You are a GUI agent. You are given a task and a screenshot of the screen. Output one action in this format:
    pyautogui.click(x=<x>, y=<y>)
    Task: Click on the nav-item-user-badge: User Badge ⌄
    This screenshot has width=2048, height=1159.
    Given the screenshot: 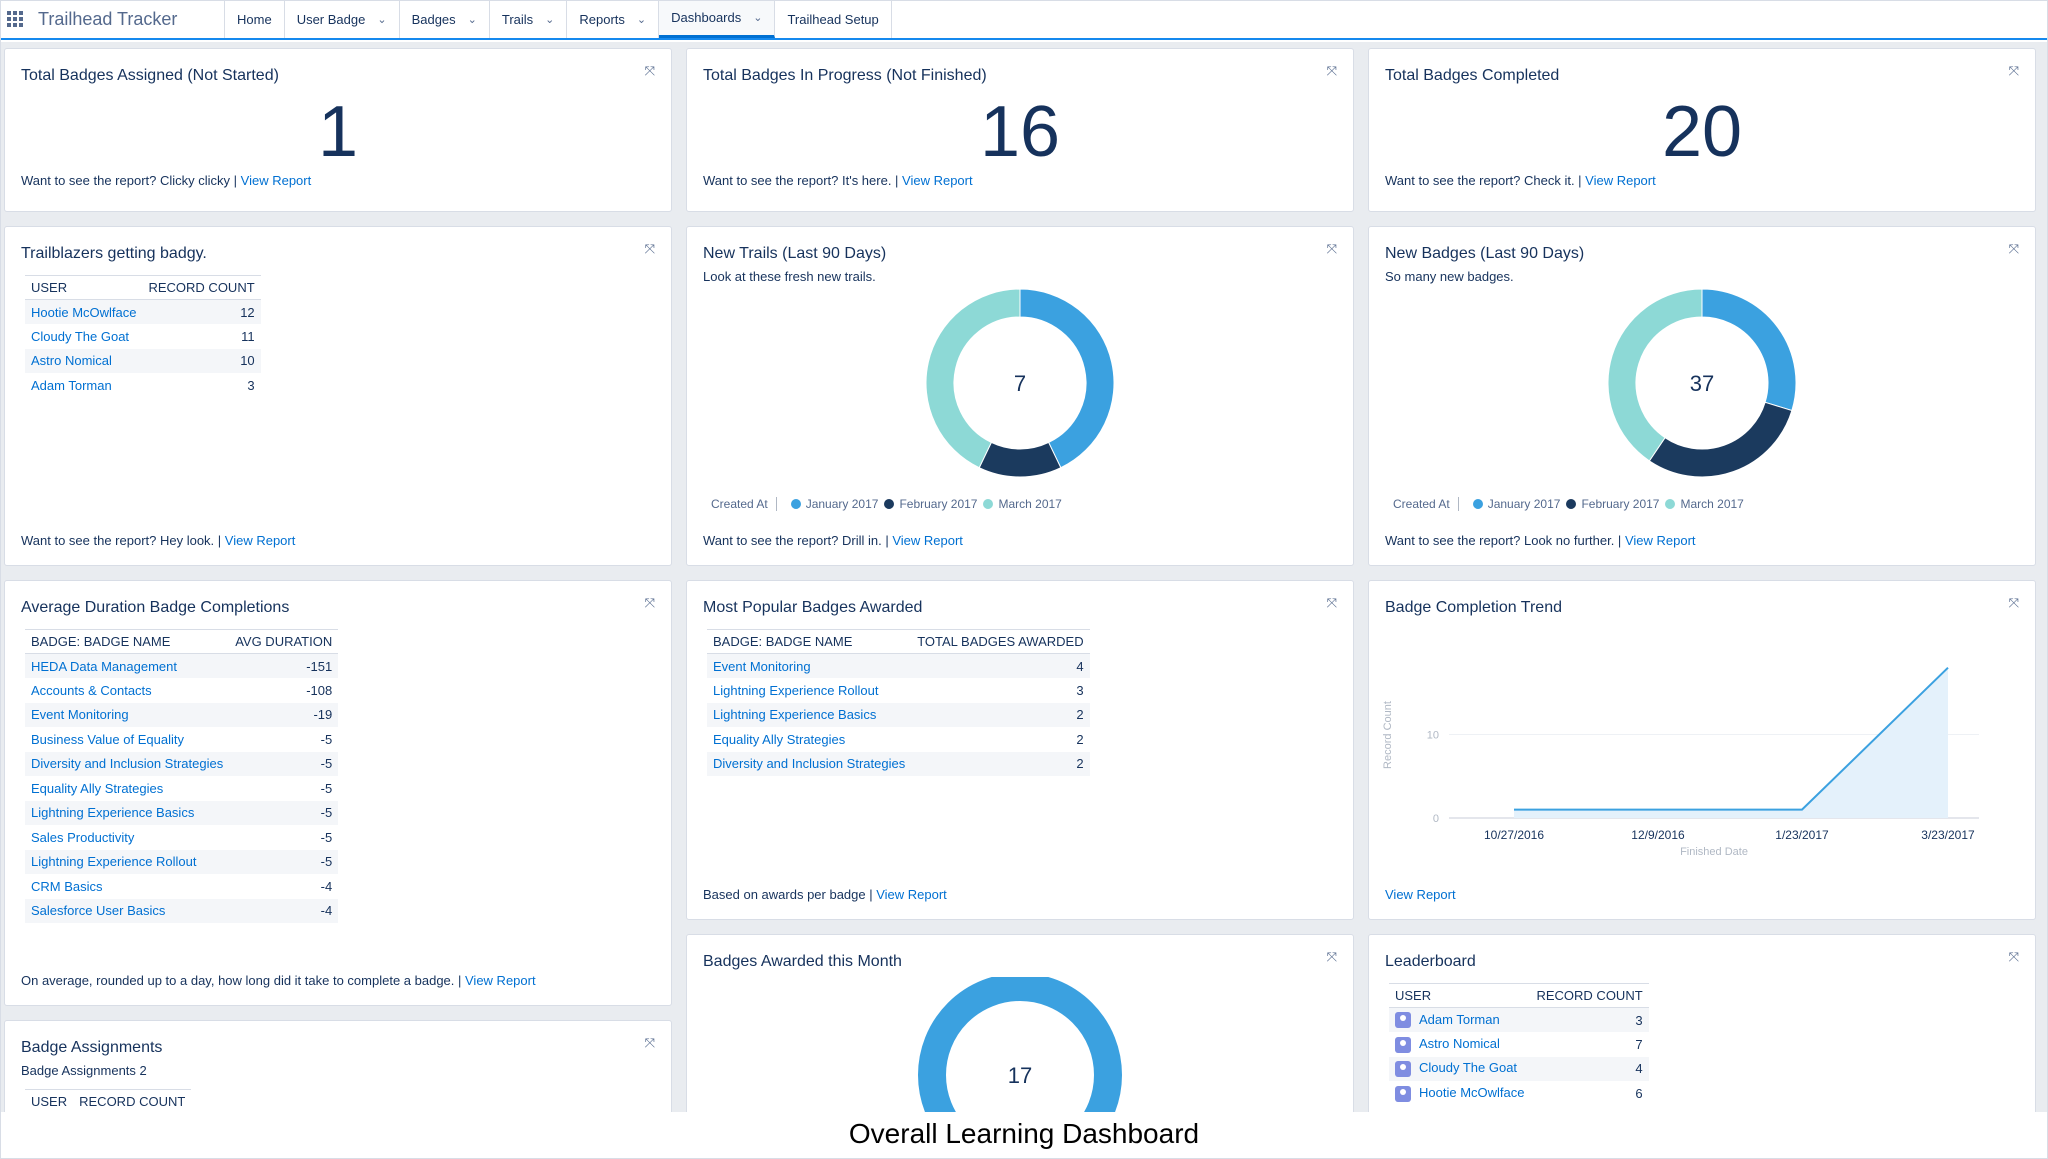 What is the action you would take?
    pyautogui.click(x=342, y=19)
    